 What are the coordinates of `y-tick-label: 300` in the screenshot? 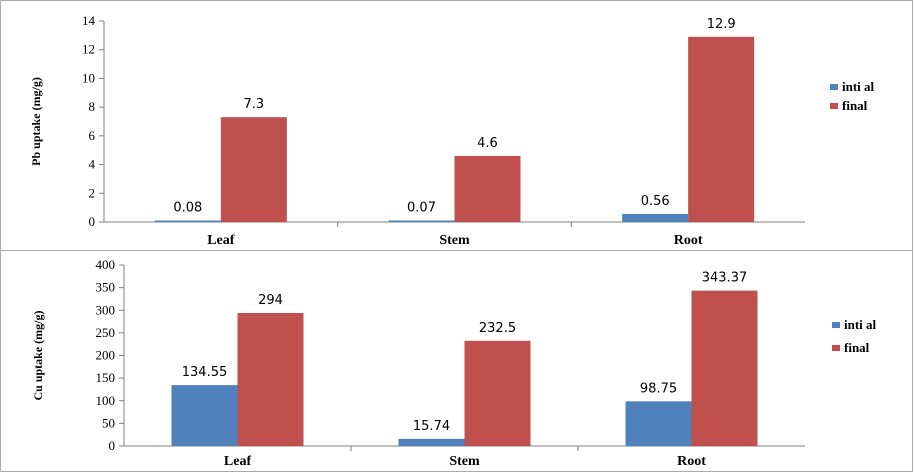 It's located at (106, 309).